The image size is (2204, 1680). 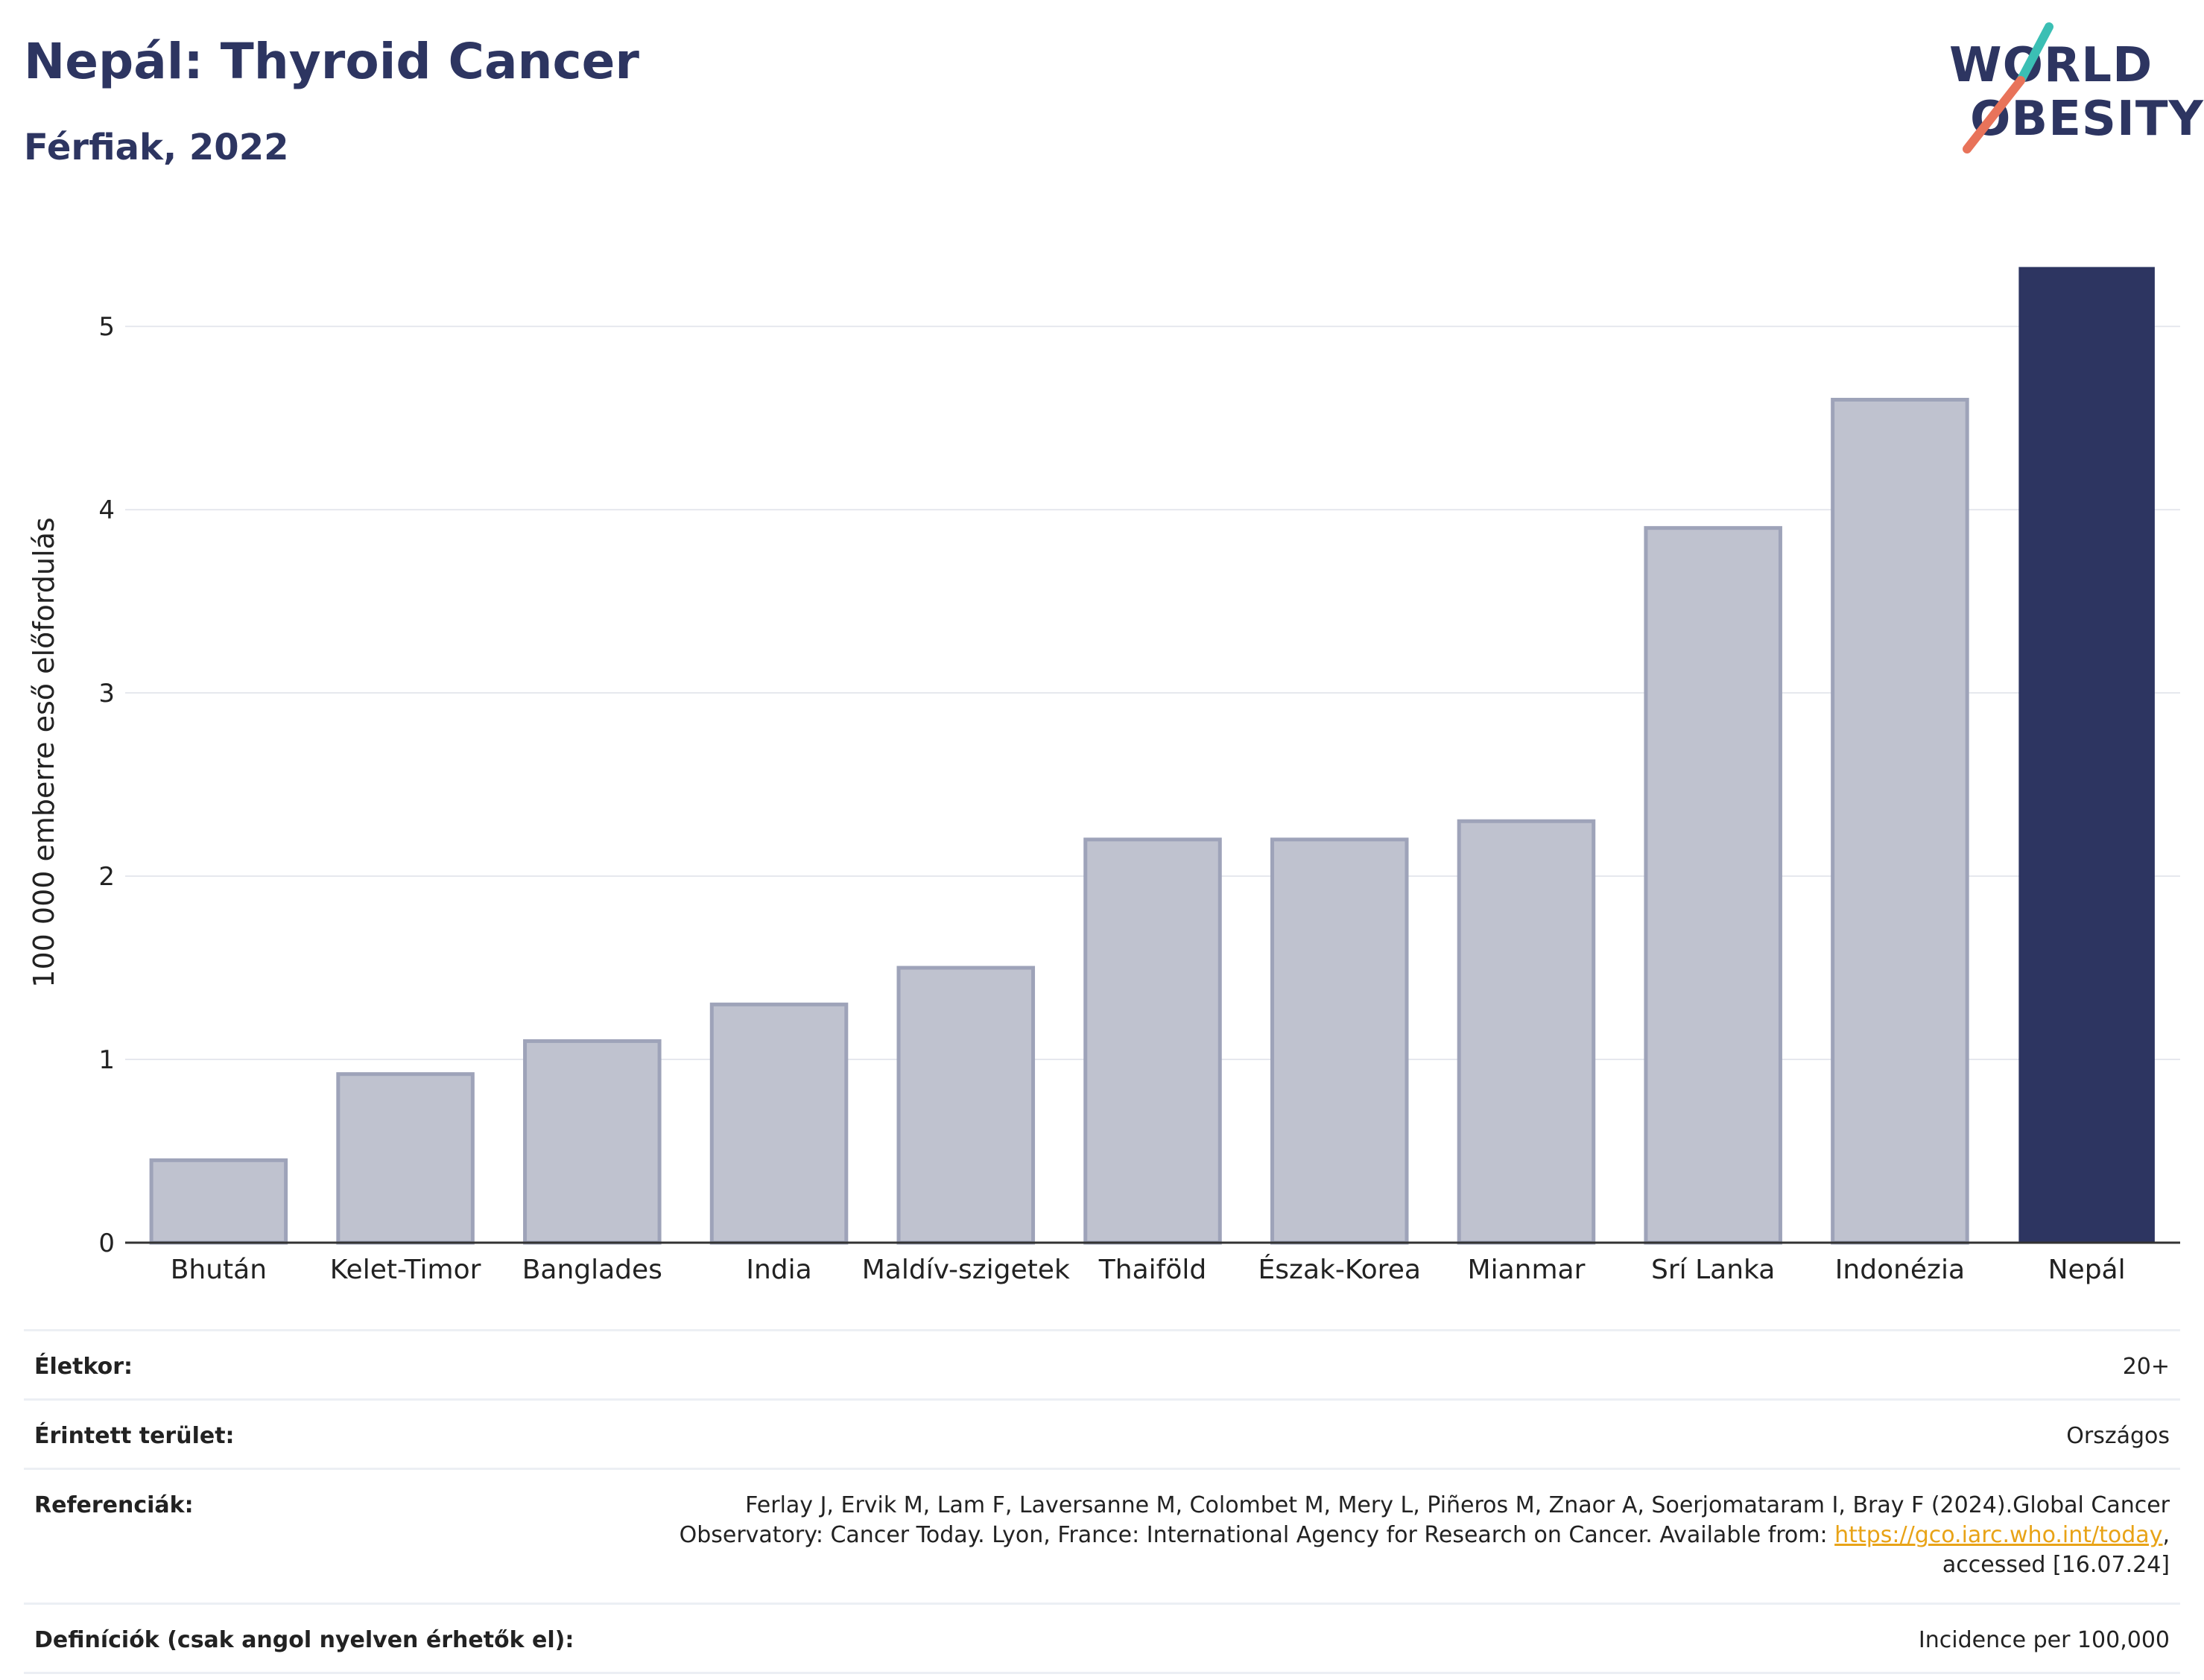 What do you see at coordinates (106, 510) in the screenshot?
I see `y-tick-label: 4` at bounding box center [106, 510].